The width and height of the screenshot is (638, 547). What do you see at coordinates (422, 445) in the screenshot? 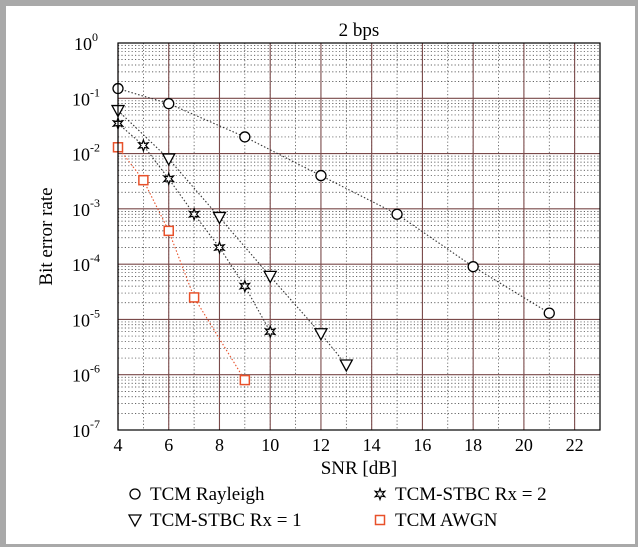
I see `x-tick-label: 16` at bounding box center [422, 445].